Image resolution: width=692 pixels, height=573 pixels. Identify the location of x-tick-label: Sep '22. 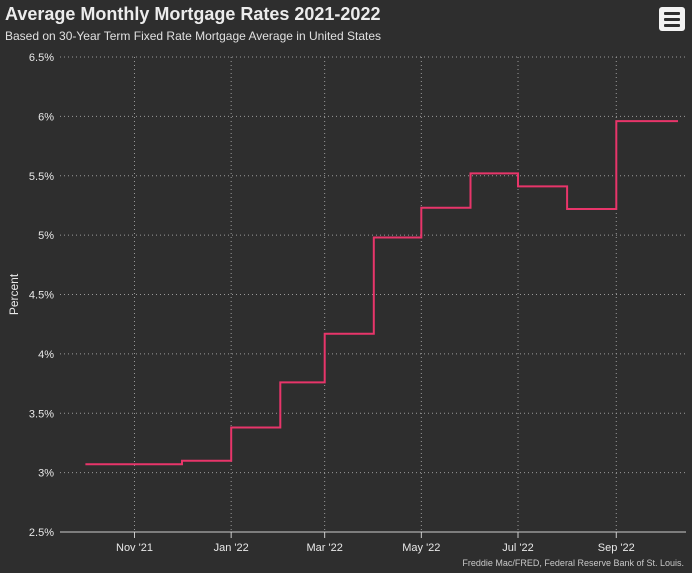
(616, 548).